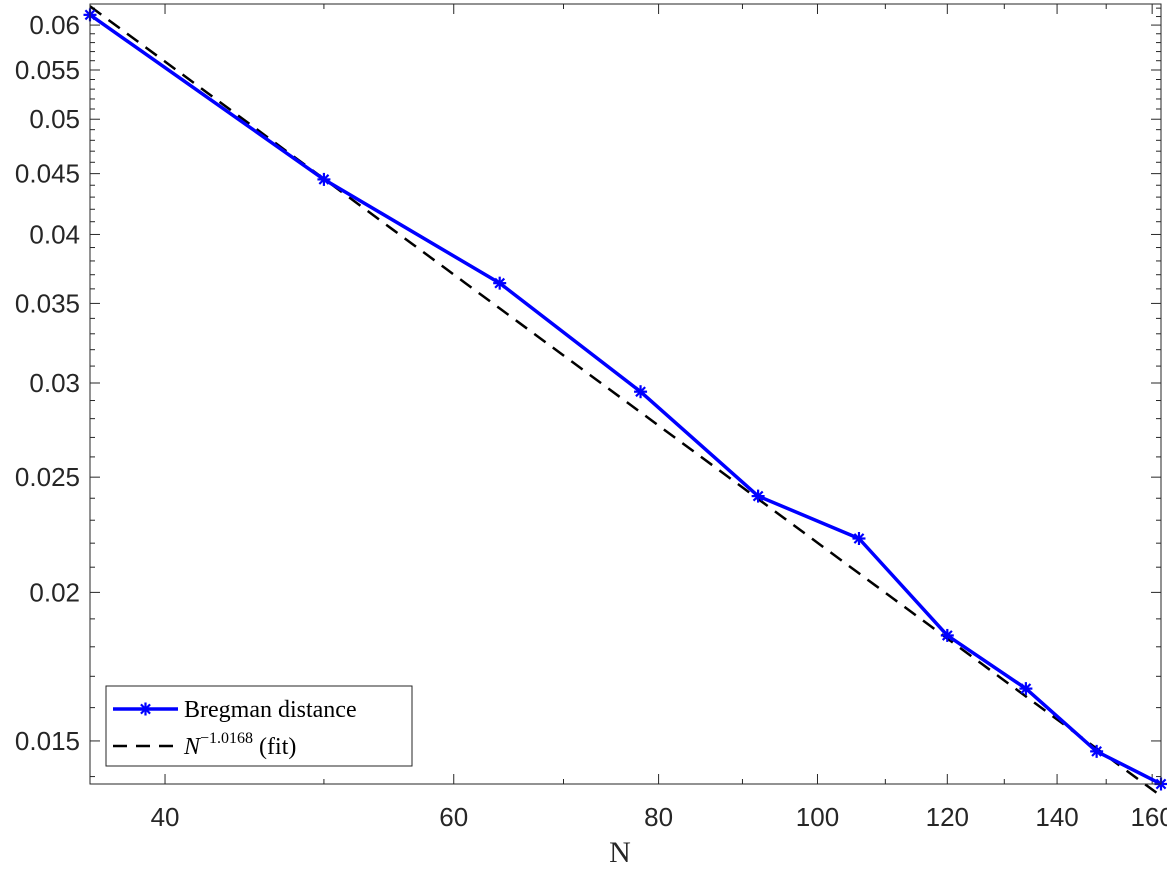 Image resolution: width=1167 pixels, height=875 pixels. I want to click on legend-label-fit: N−1.0168 (fit), so click(239, 745).